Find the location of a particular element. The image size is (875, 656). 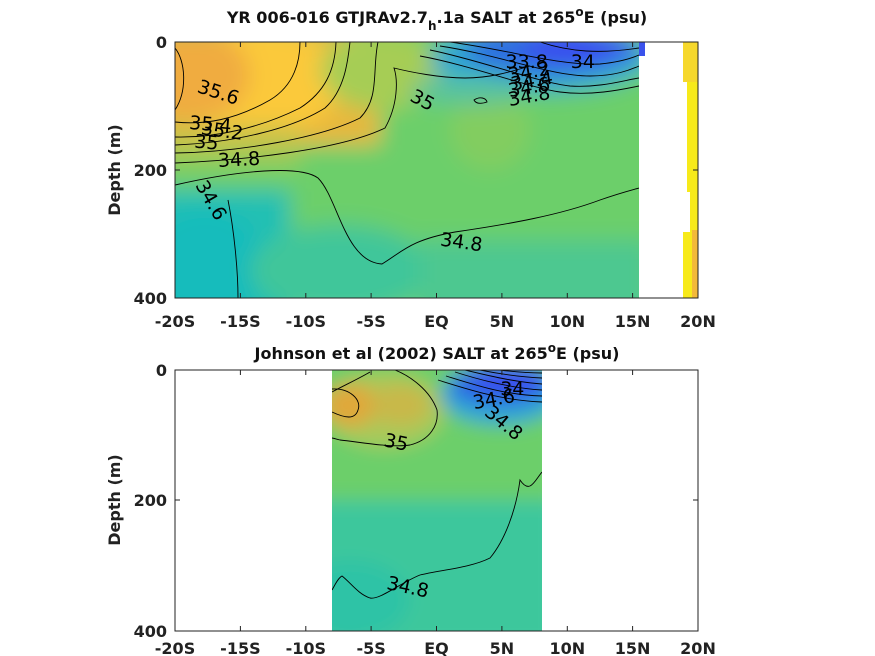

top-y-axis-label: Depth (m) is located at coordinates (114, 170).